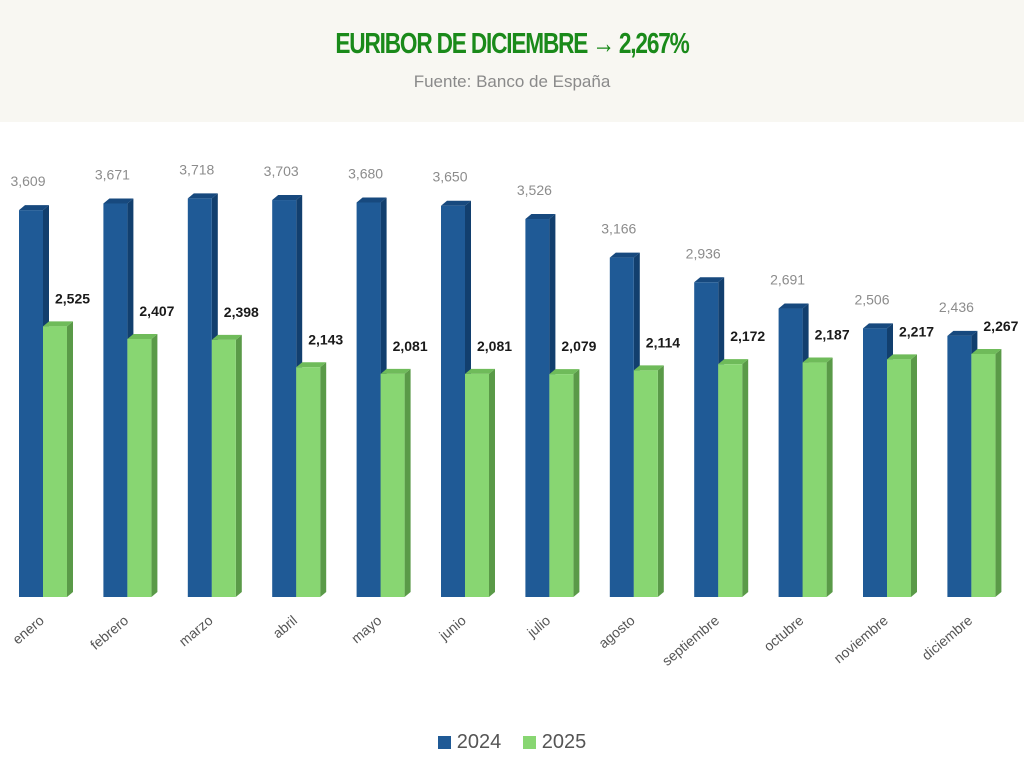  Describe the element at coordinates (537, 408) in the screenshot. I see `bar-2024-julio` at that location.